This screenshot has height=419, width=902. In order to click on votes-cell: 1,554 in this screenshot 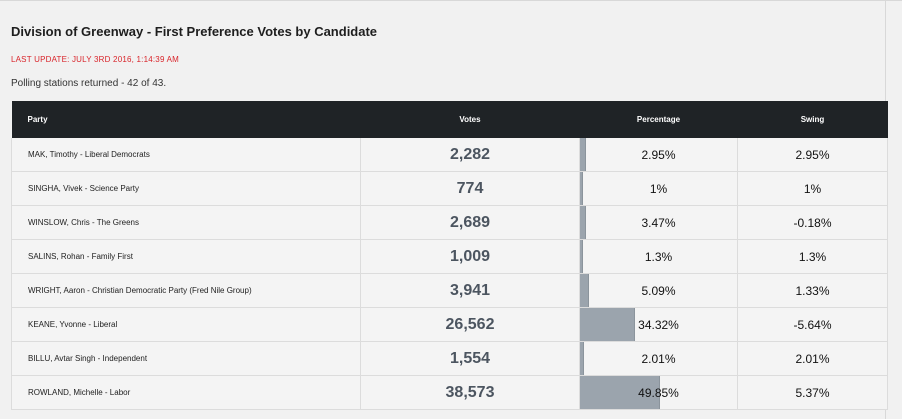, I will do `click(470, 358)`.